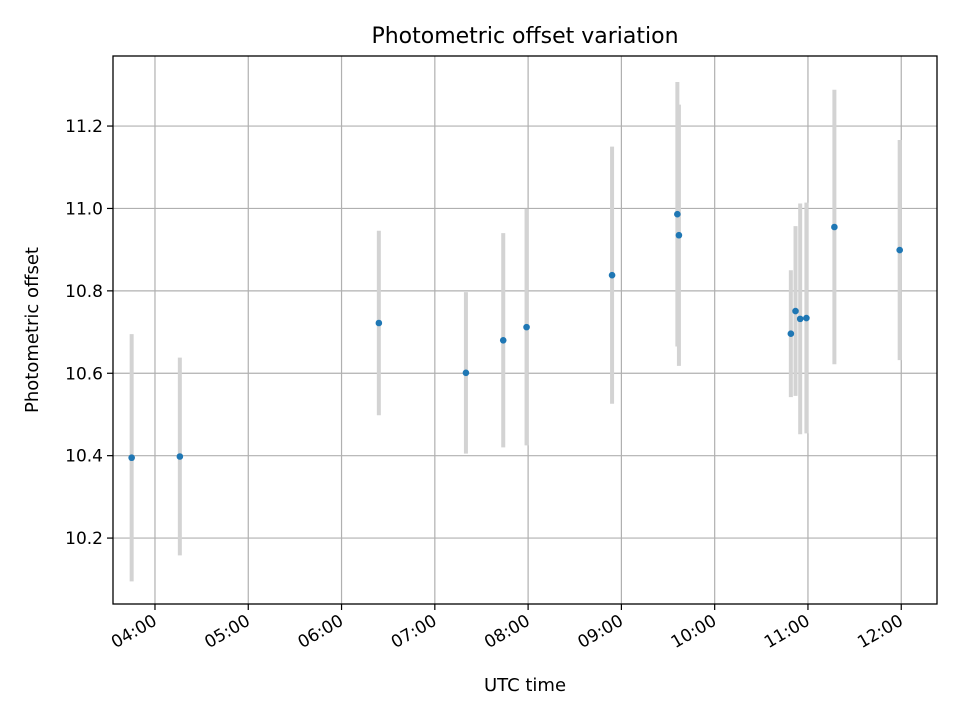 Image resolution: width=960 pixels, height=720 pixels. What do you see at coordinates (84, 292) in the screenshot?
I see `y-tick-label: 10.8` at bounding box center [84, 292].